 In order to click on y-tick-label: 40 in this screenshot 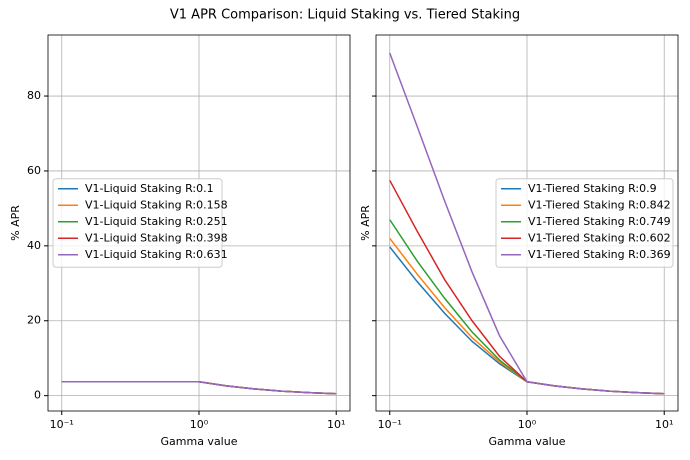, I will do `click(34, 245)`.